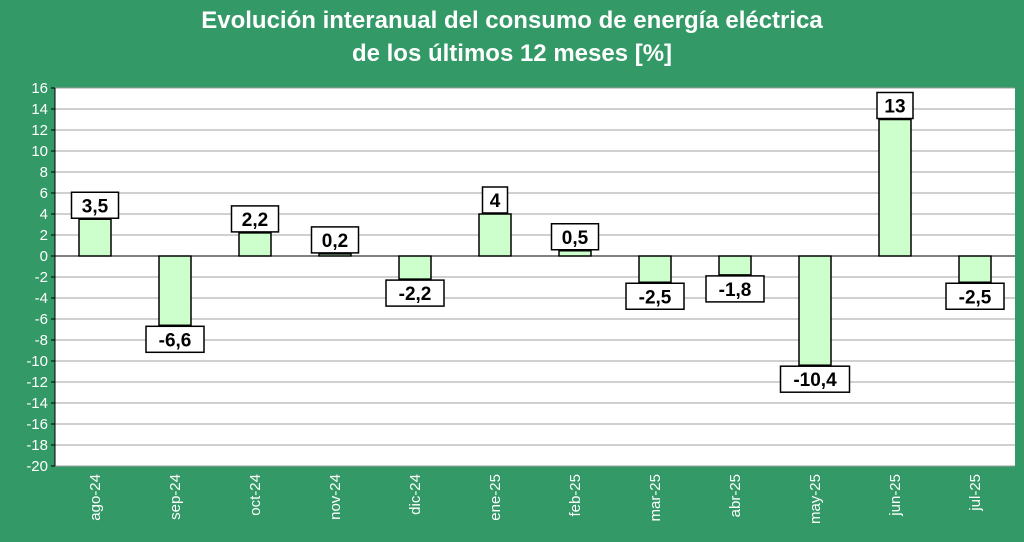 Image resolution: width=1024 pixels, height=542 pixels. I want to click on y-tick-label: -20, so click(37, 466).